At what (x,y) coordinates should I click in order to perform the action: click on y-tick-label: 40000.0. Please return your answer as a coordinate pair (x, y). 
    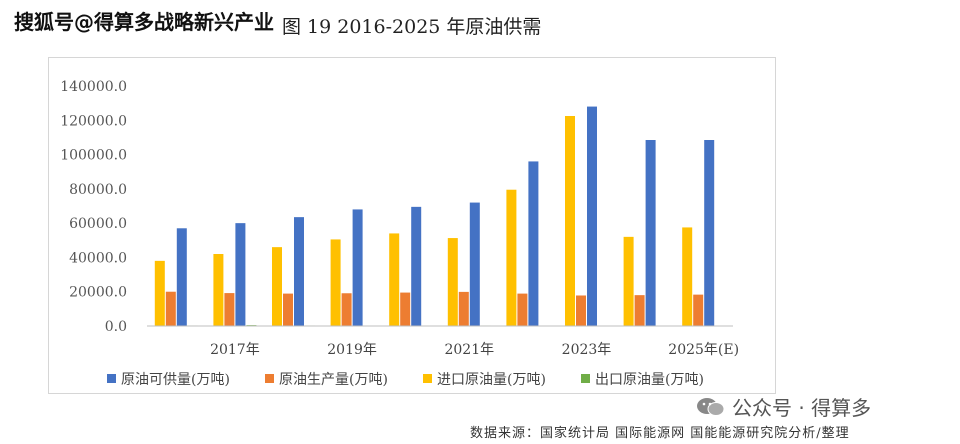
    Looking at the image, I should click on (98, 258).